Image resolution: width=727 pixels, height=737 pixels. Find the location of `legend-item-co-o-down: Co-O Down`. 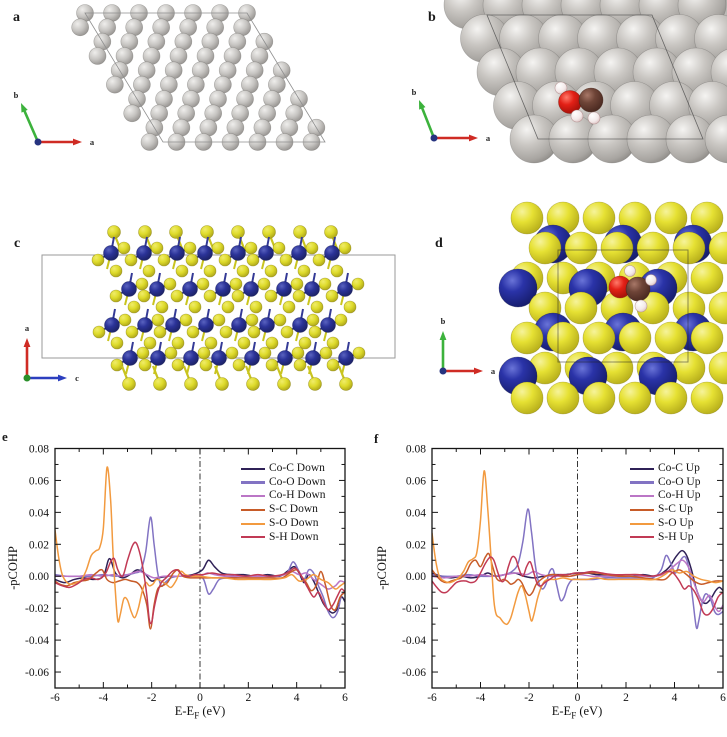

legend-item-co-o-down: Co-O Down is located at coordinates (283, 483).